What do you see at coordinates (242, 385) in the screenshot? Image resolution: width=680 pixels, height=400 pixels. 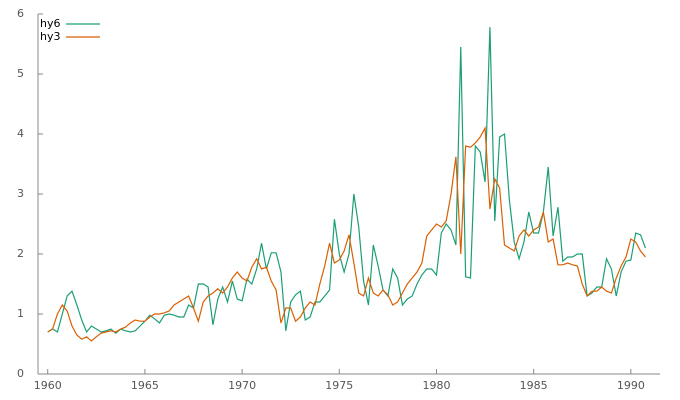 I see `x-tick-label: 1970` at bounding box center [242, 385].